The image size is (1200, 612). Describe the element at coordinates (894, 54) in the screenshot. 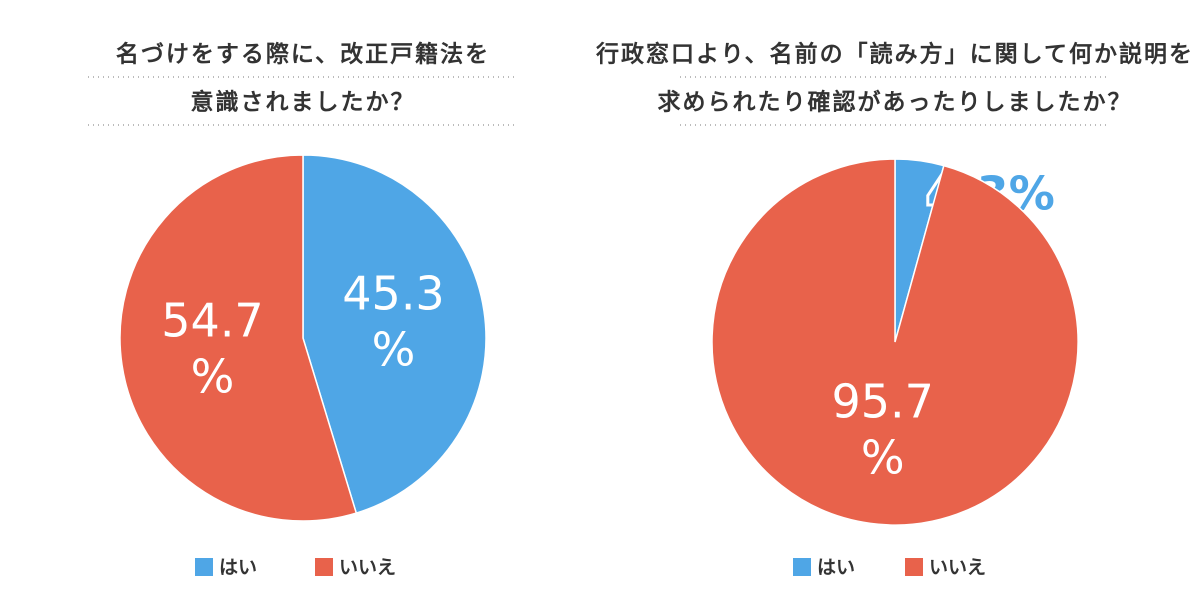

I see `chart-title: 行政窓口より、名前の「読み方」に関して何か説明を` at that location.